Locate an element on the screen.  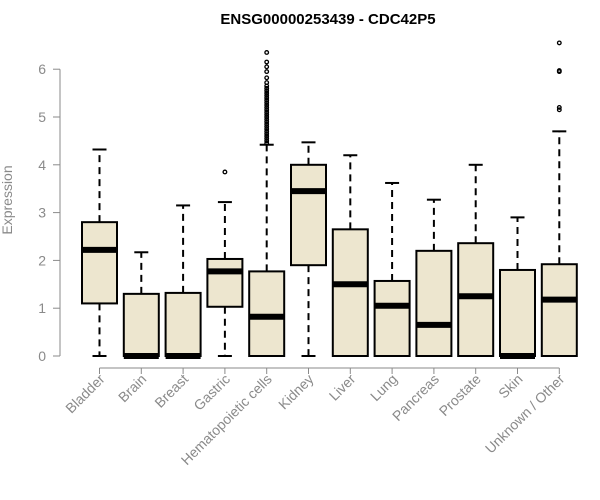
x-tick-label: Liver is located at coordinates (342, 387).